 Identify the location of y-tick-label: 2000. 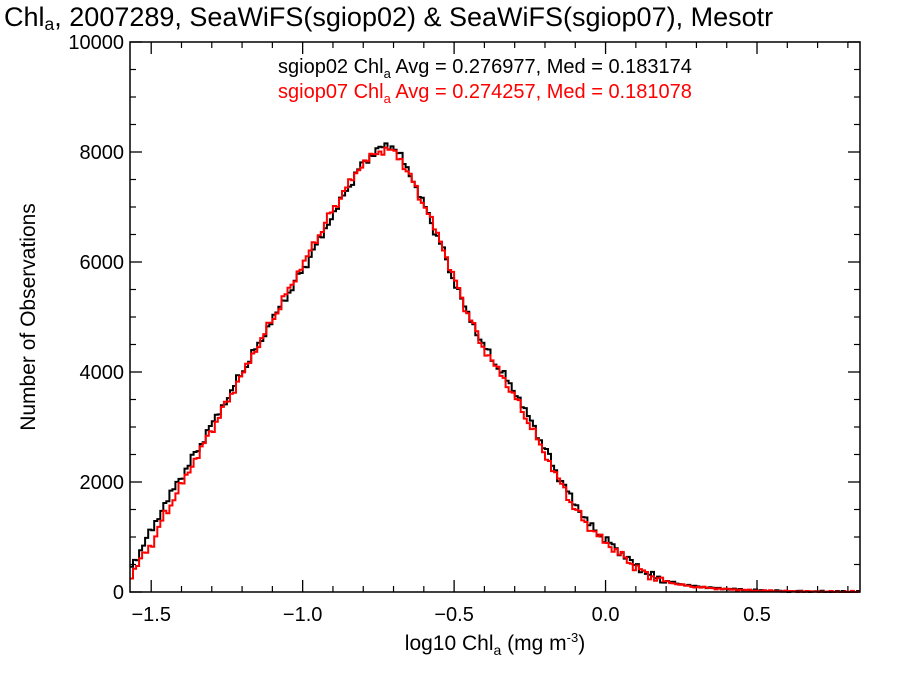
(102, 483).